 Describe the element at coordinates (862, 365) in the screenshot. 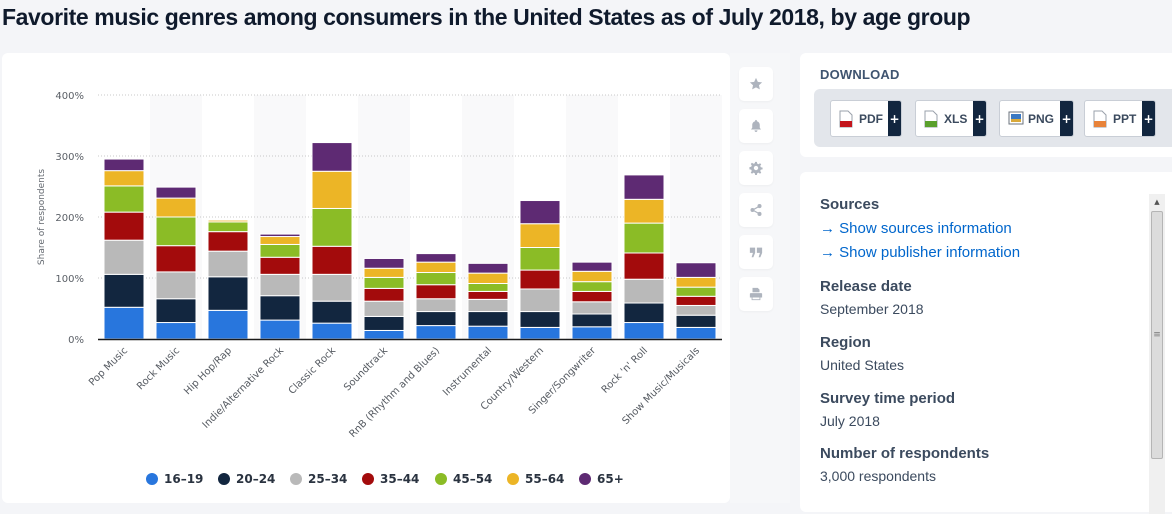

I see `region-value: United States` at that location.